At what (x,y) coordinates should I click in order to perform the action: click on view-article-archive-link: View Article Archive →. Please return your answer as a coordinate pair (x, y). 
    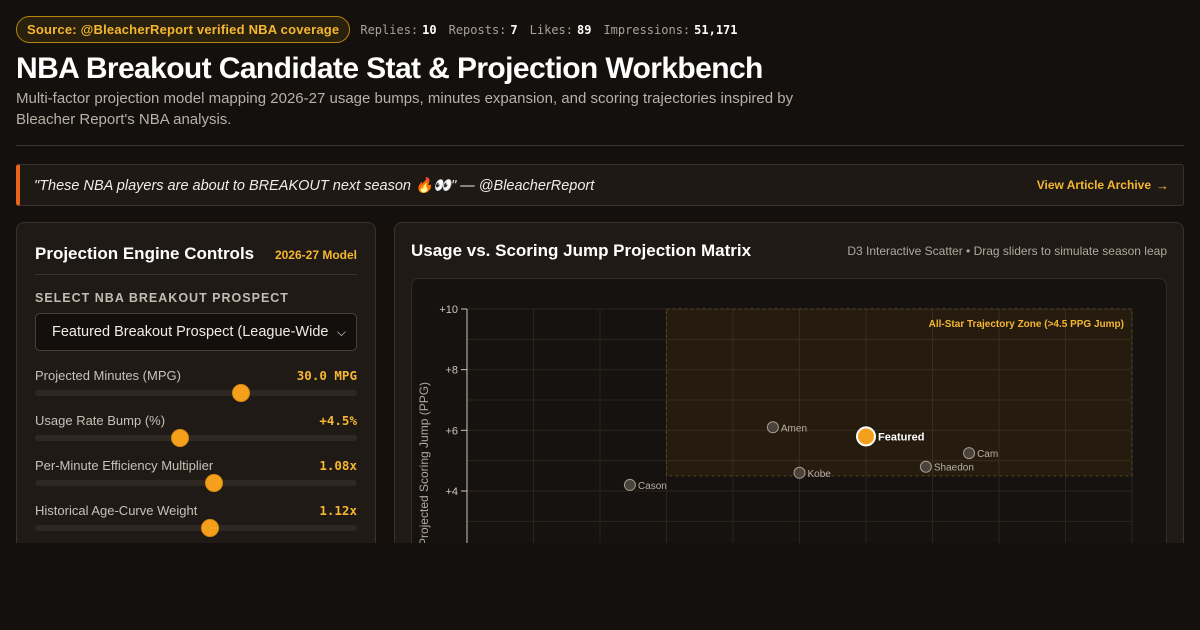
    Looking at the image, I should click on (1103, 185).